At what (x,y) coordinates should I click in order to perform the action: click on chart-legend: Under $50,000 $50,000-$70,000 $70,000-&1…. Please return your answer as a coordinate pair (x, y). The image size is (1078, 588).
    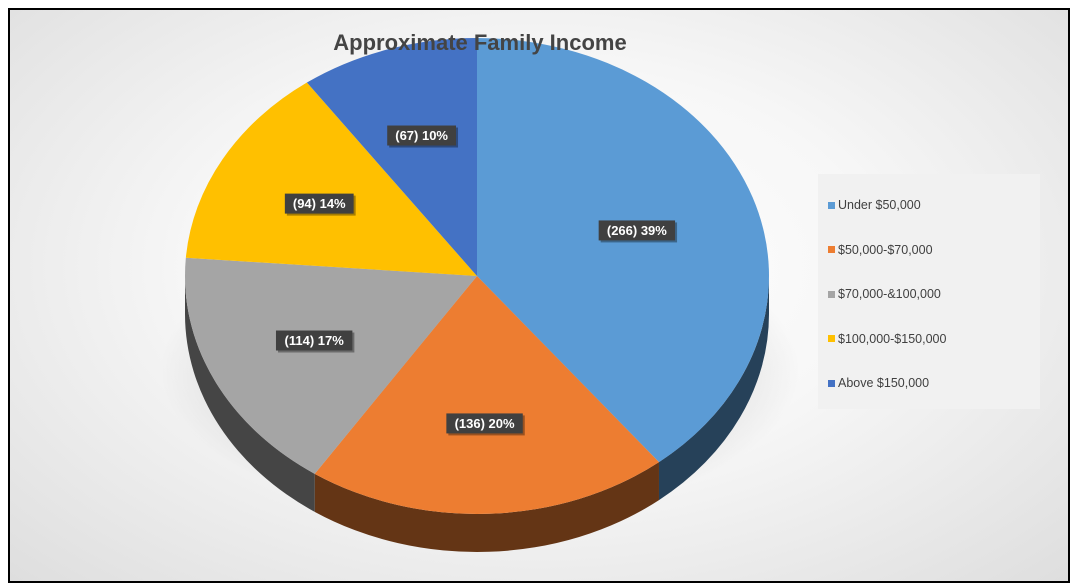
    Looking at the image, I should click on (929, 291).